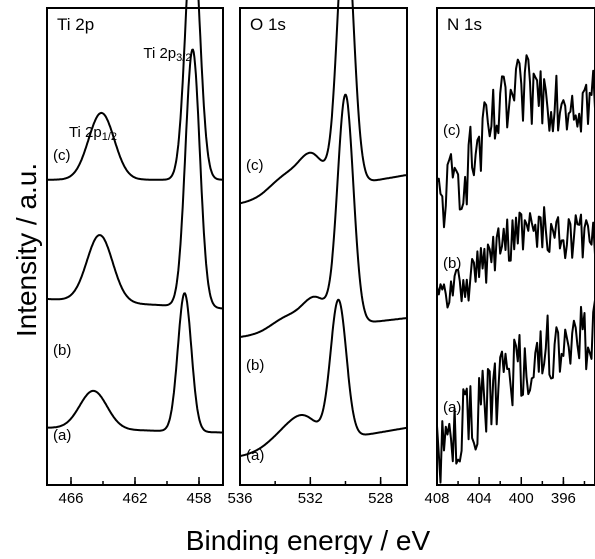  What do you see at coordinates (436, 498) in the screenshot?
I see `x-tick-label: 408` at bounding box center [436, 498].